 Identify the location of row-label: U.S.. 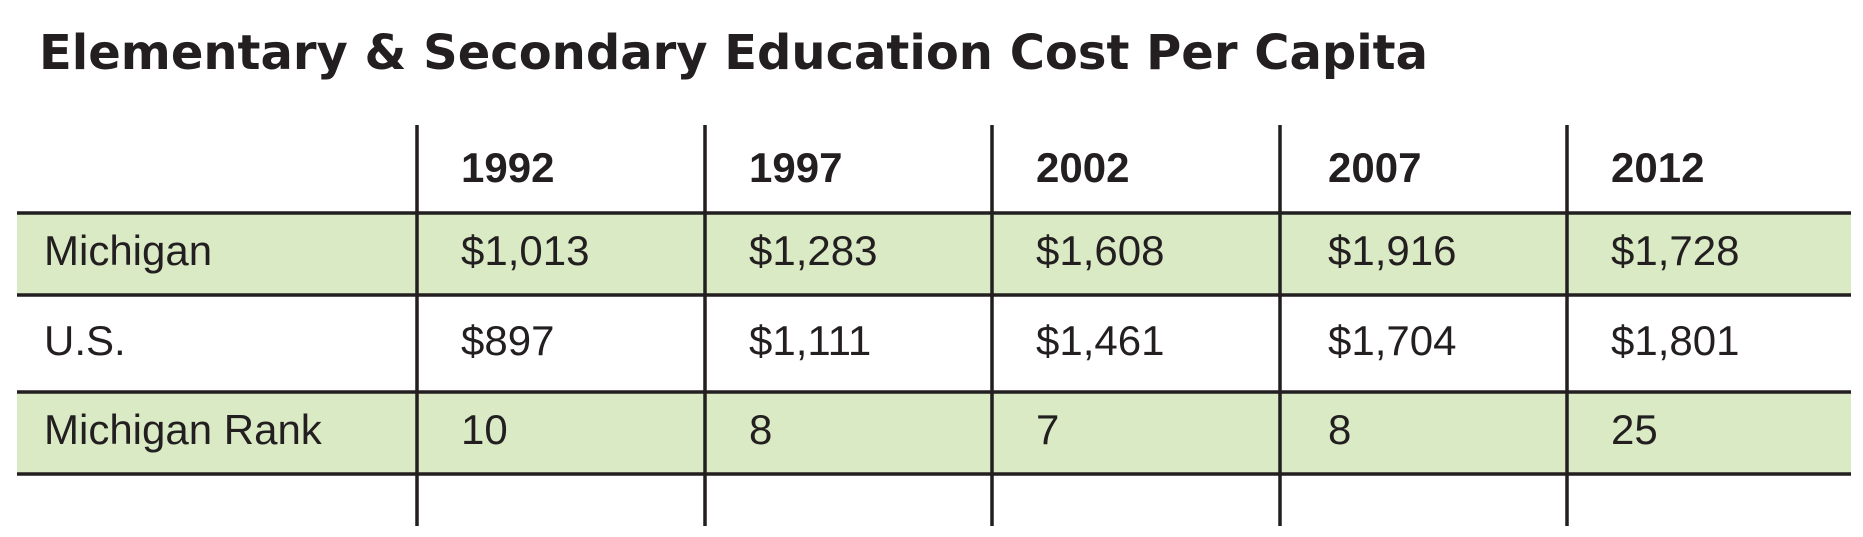
(85, 340).